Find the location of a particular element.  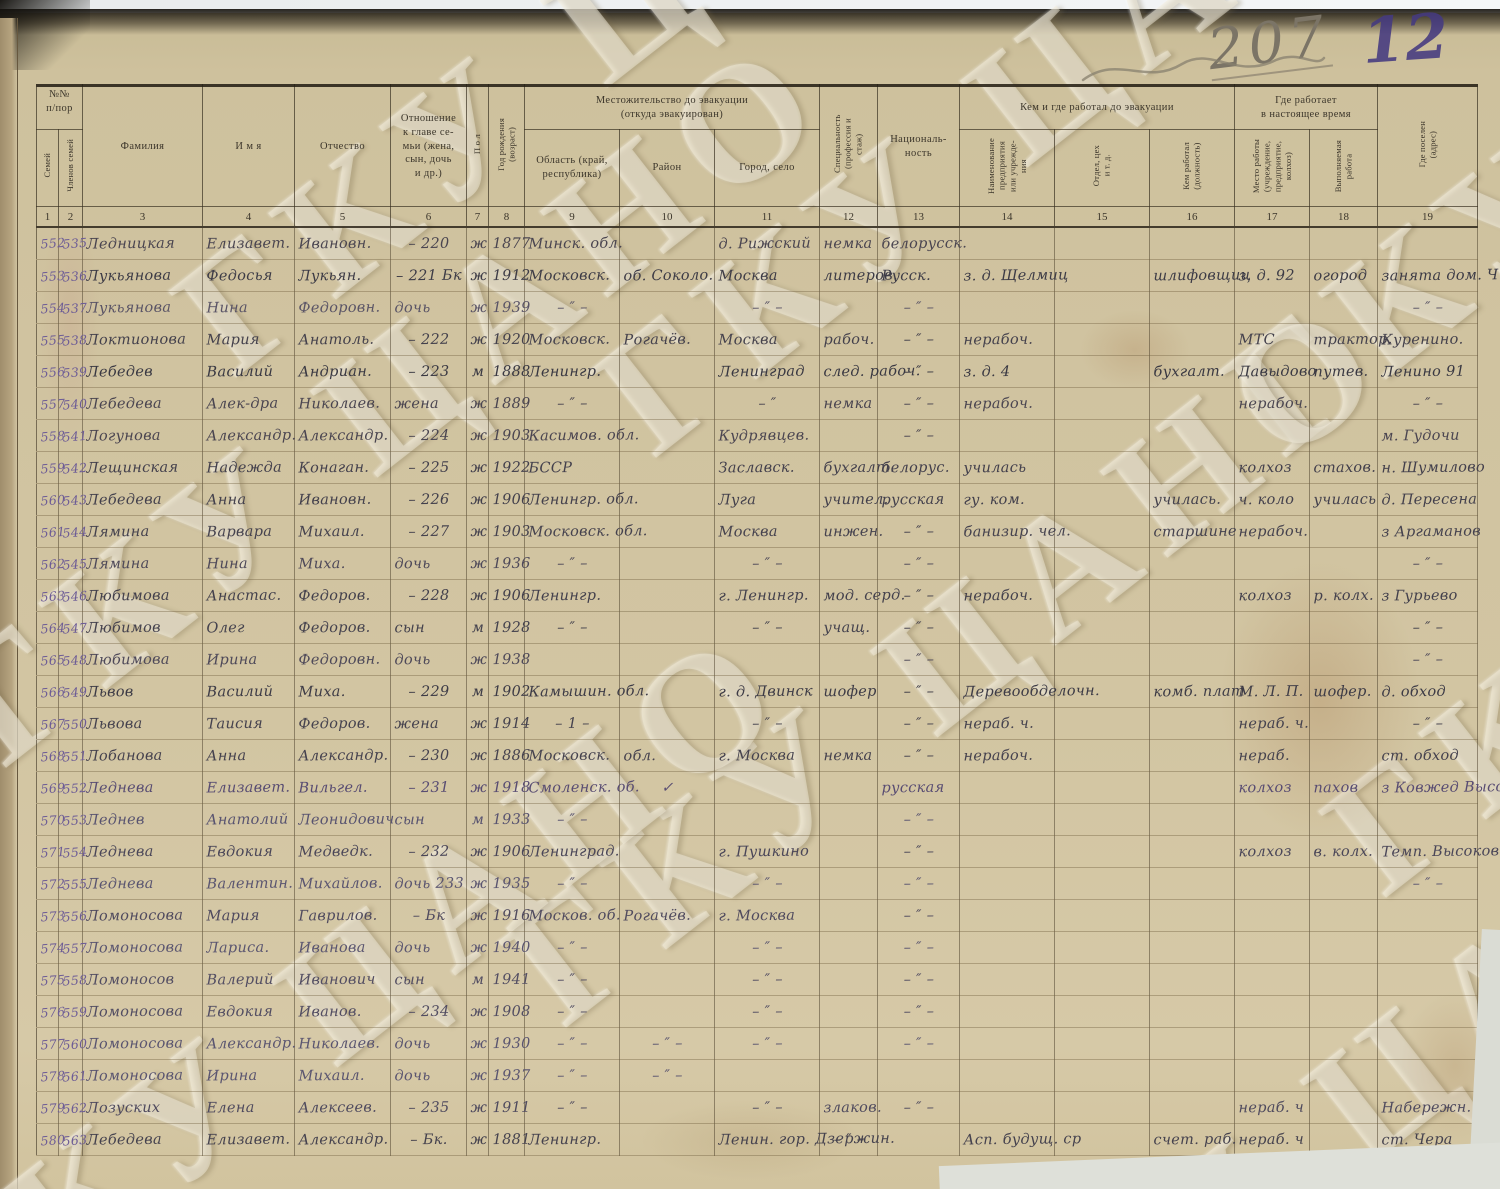

row-cell: 1914 is located at coordinates (509, 723).